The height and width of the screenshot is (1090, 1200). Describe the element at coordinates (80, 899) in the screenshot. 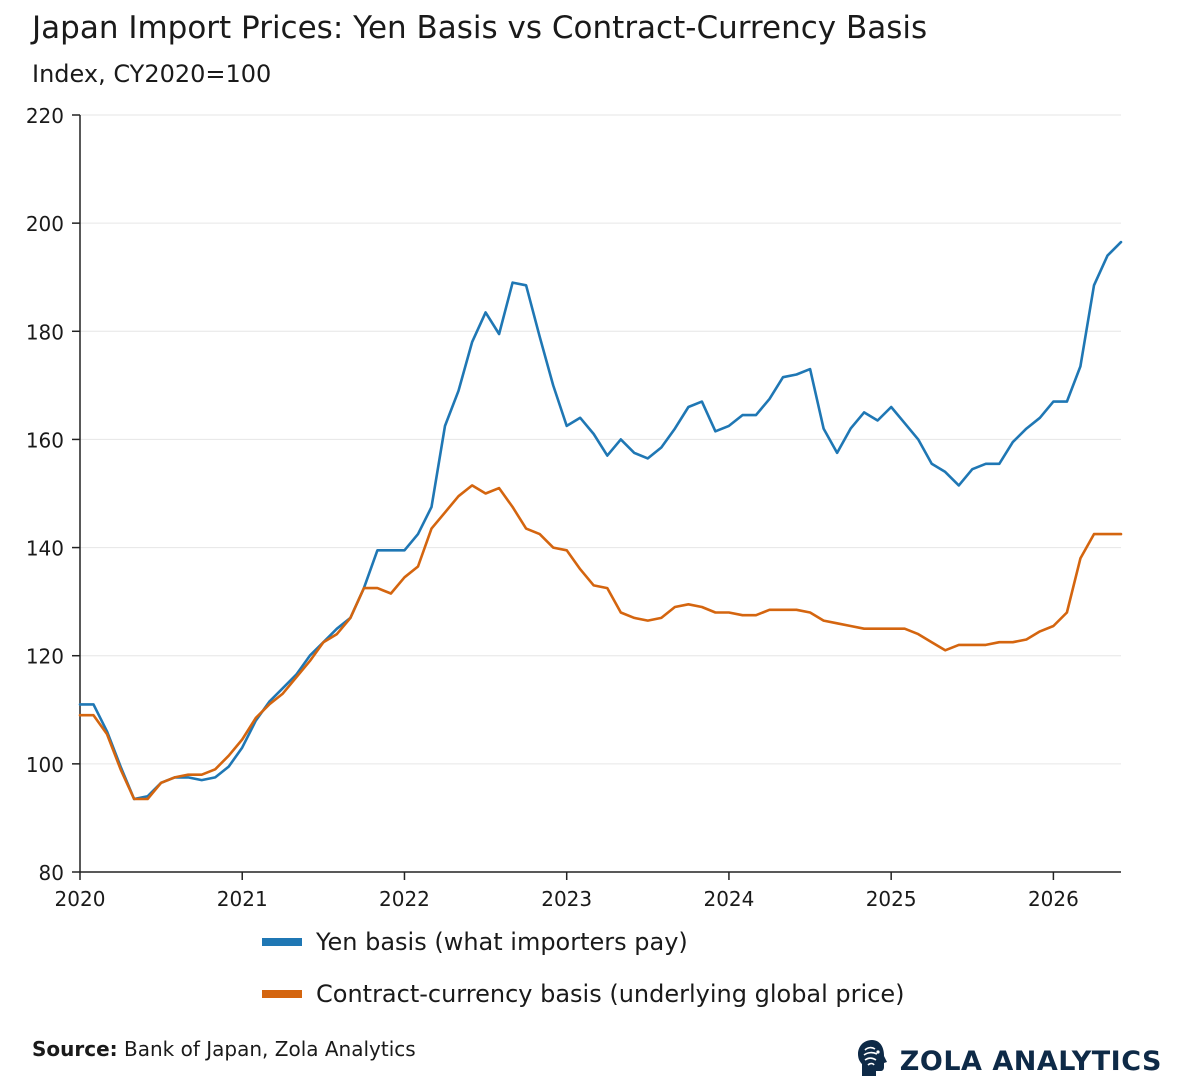

I see `x-tick-label: 2020` at that location.